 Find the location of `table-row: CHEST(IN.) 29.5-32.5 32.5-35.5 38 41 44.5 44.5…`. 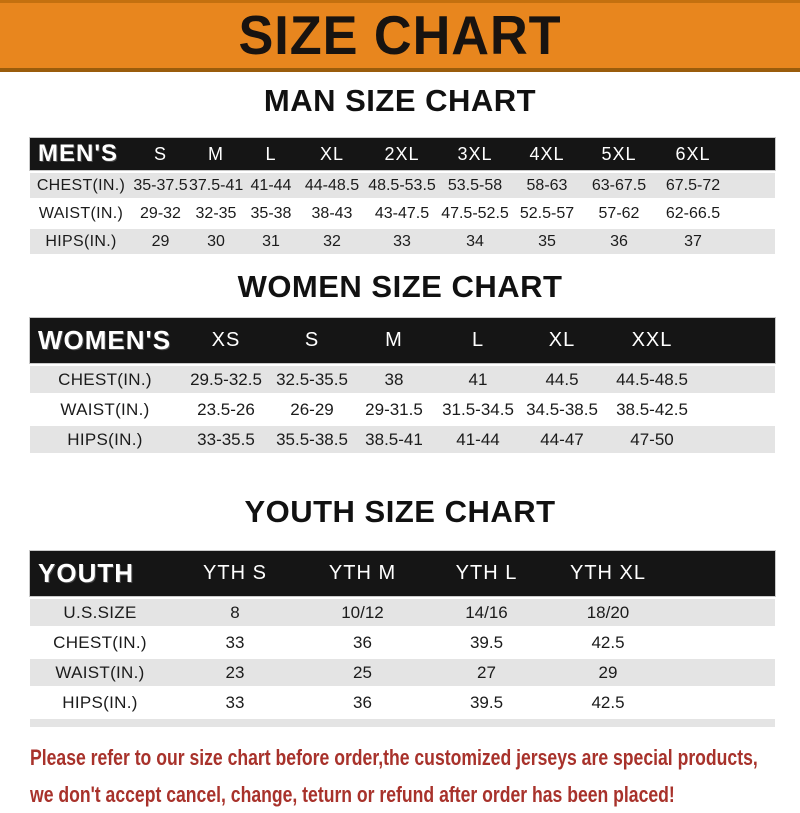

table-row: CHEST(IN.) 29.5-32.5 32.5-35.5 38 41 44.5 44.5… is located at coordinates (402, 379).